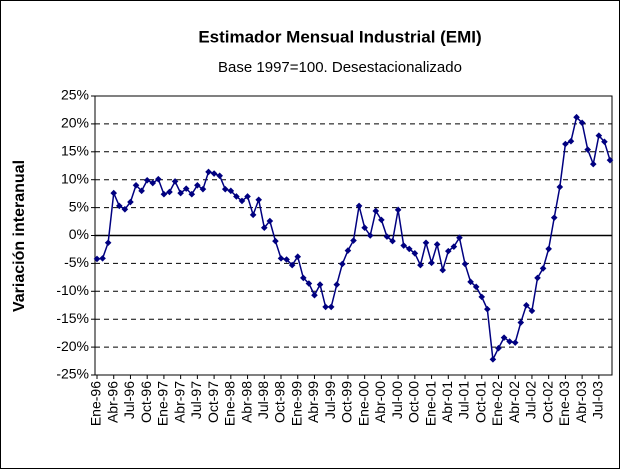 Image resolution: width=621 pixels, height=470 pixels. Describe the element at coordinates (19, 236) in the screenshot. I see `y-axis-title: Variación interanual` at that location.